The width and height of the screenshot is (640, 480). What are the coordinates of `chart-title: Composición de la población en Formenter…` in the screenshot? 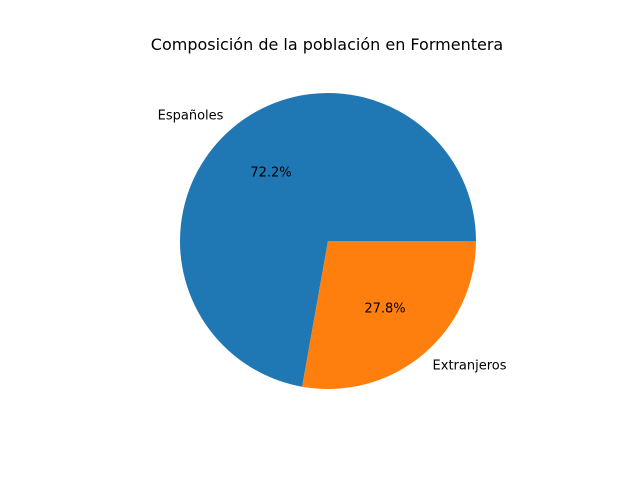 It's located at (327, 44).